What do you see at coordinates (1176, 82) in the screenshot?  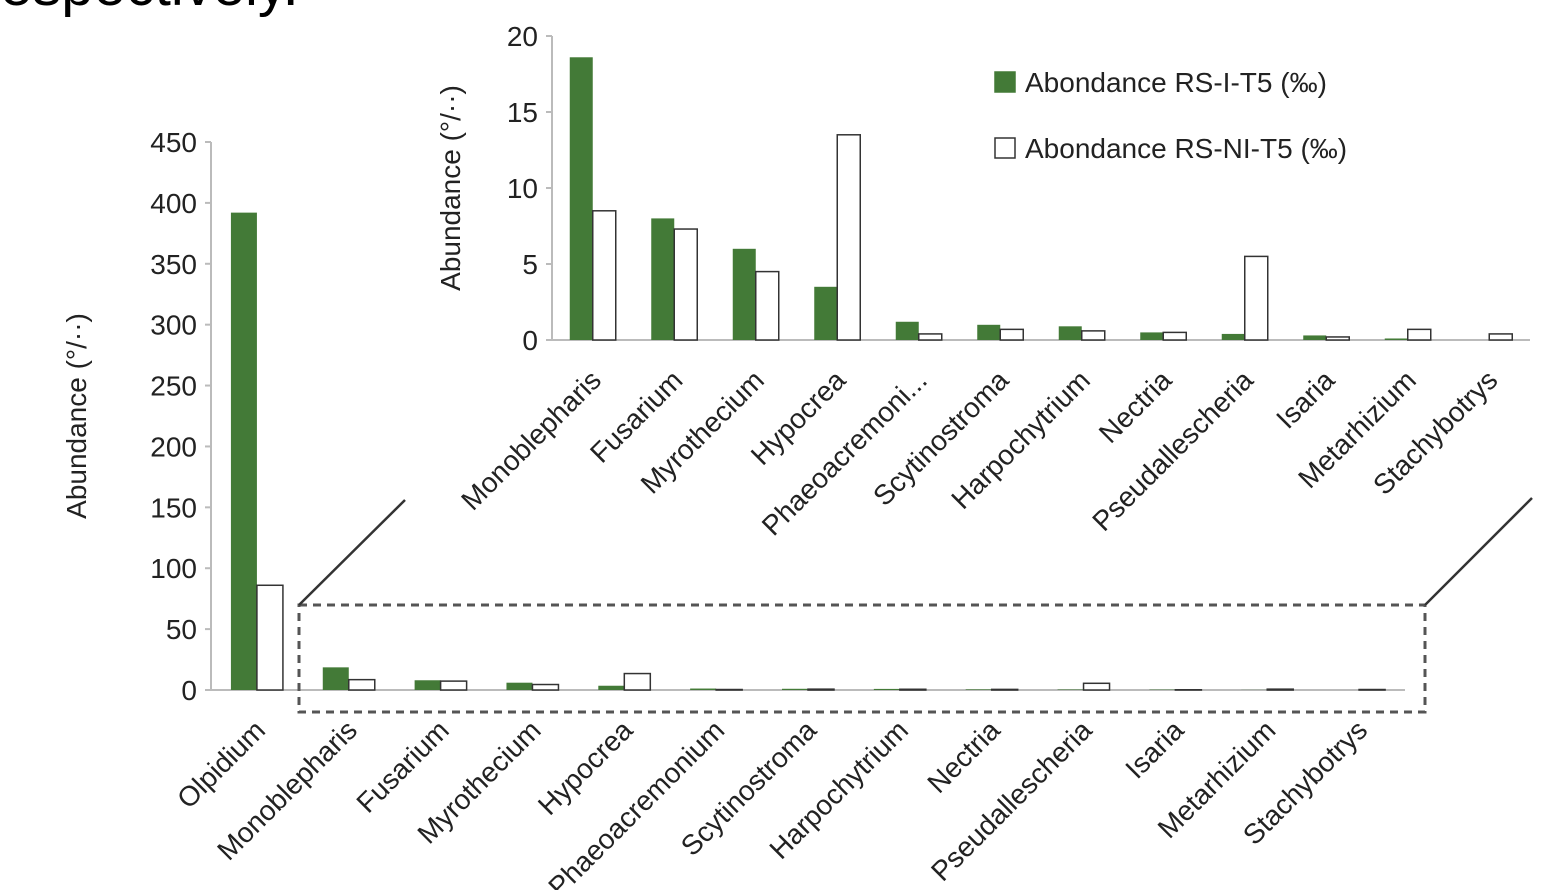 I see `legend-label: Abondance RS-I-T5 (‰)` at bounding box center [1176, 82].